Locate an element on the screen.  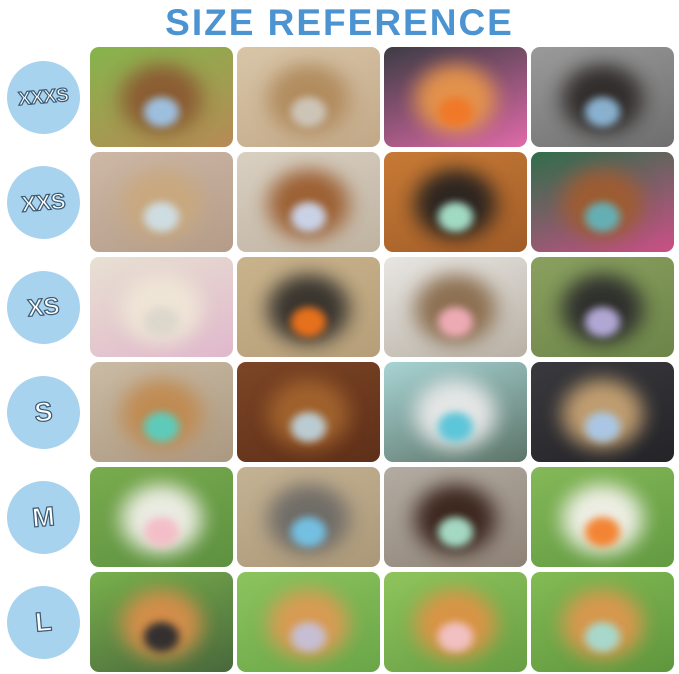
size-badge-cell-m: M is located at coordinates (43, 517).